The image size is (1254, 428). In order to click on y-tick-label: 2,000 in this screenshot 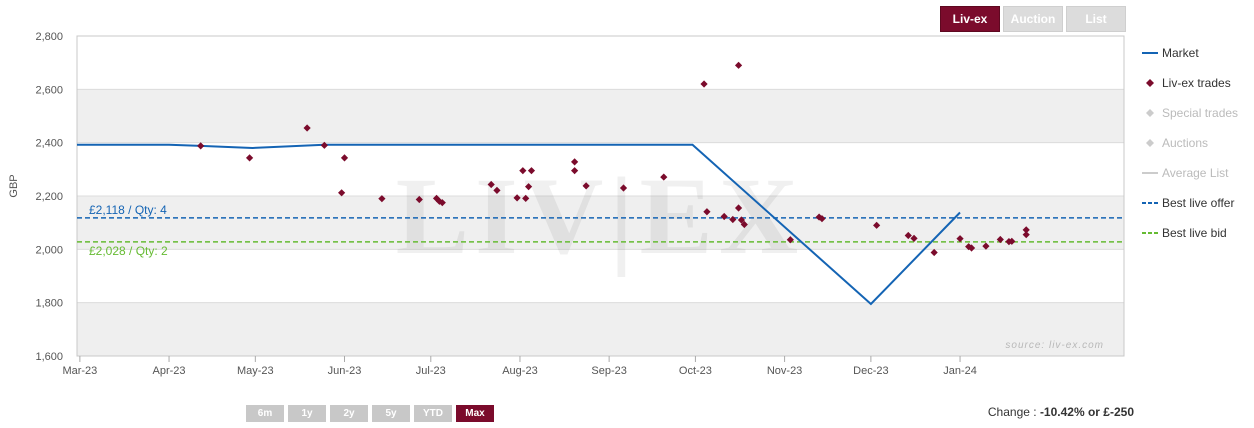, I will do `click(49, 250)`.